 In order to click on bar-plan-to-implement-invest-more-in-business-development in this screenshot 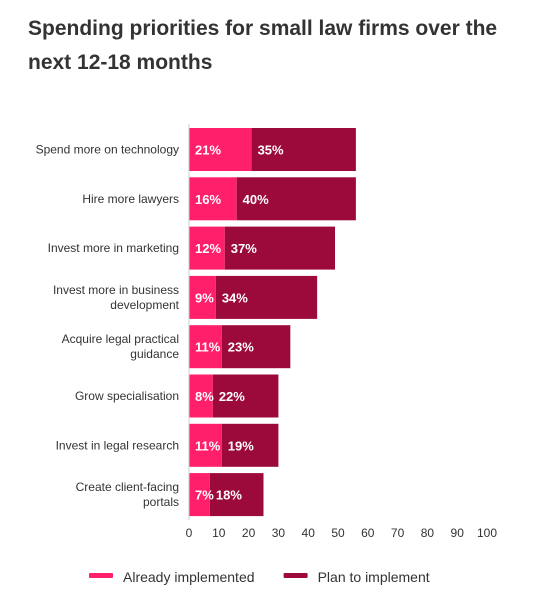, I will do `click(266, 297)`.